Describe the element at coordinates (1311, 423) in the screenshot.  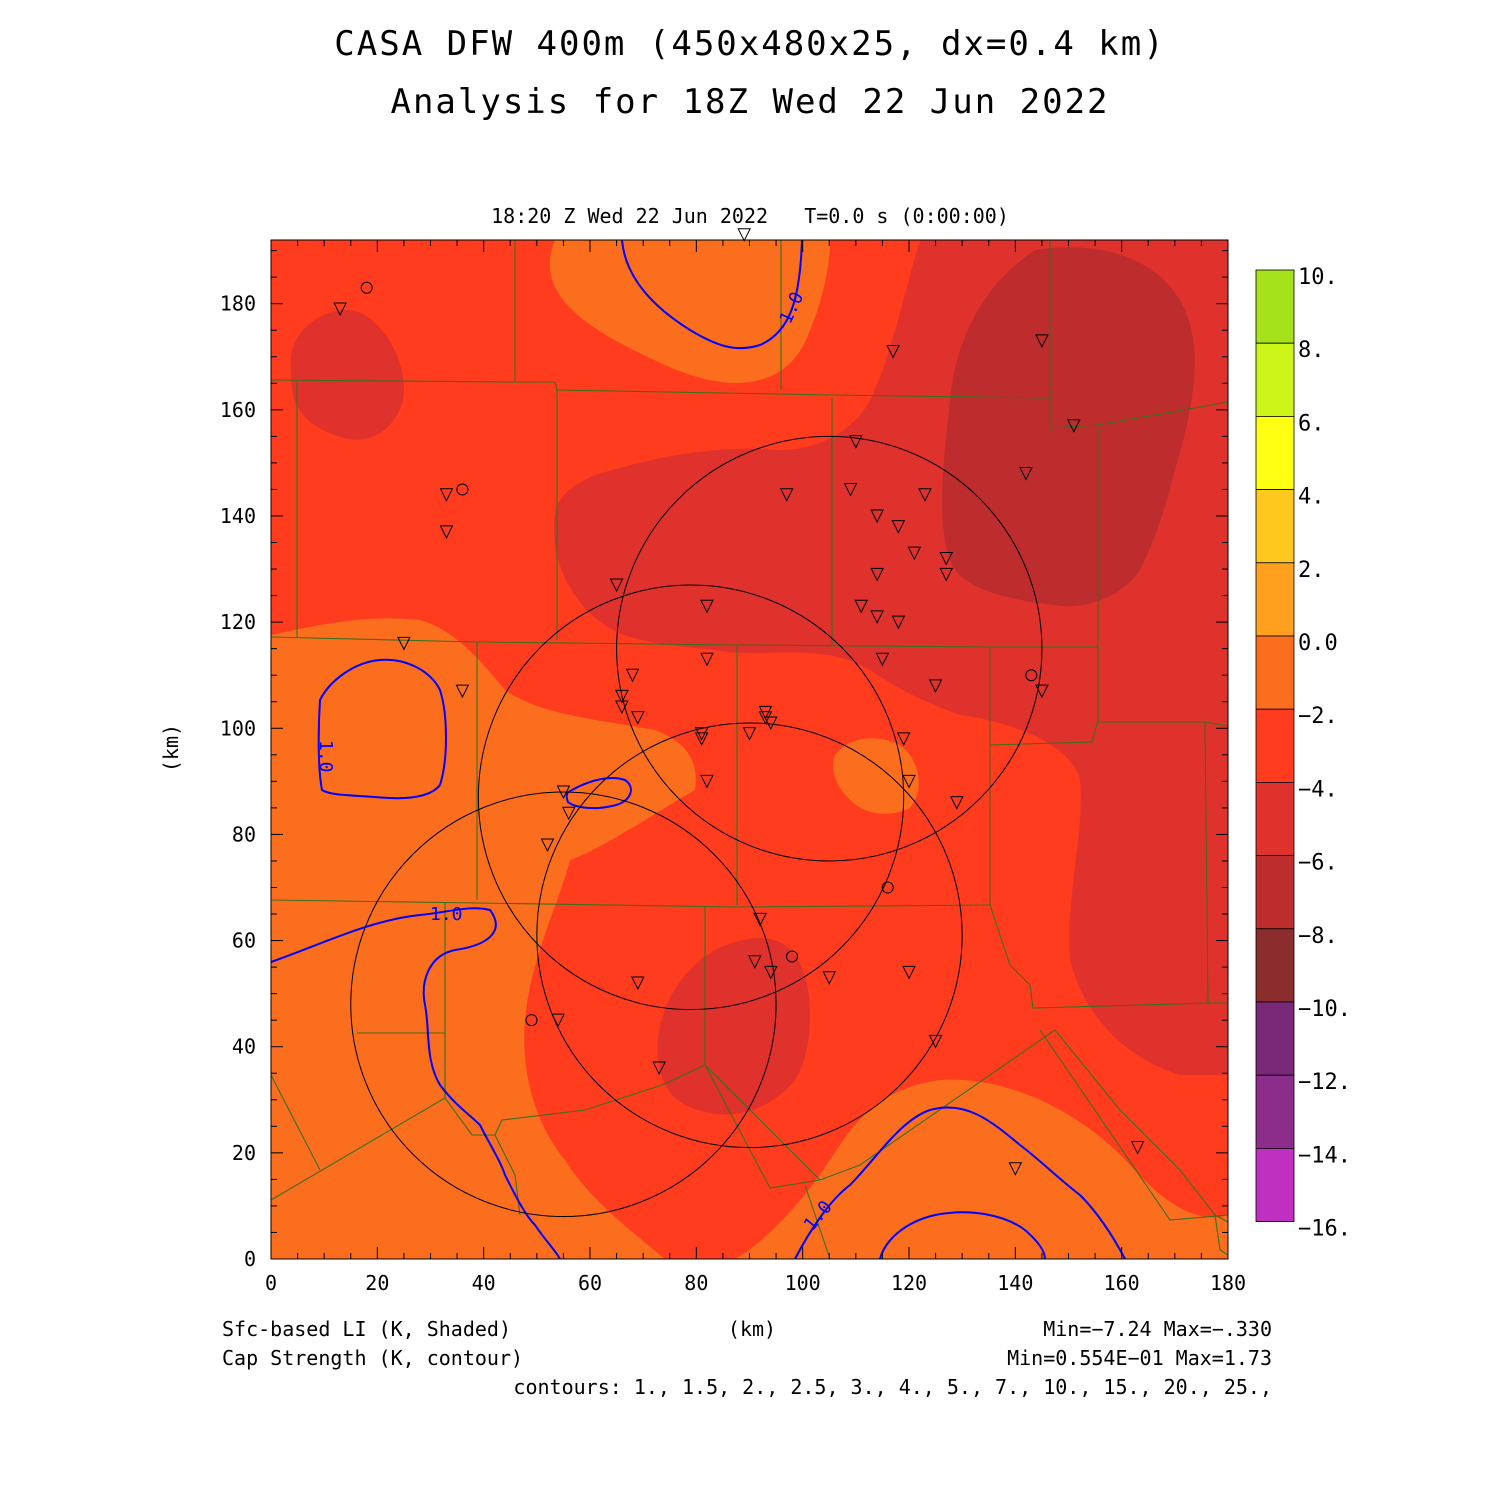
I see `colorbar-label: 6.` at that location.